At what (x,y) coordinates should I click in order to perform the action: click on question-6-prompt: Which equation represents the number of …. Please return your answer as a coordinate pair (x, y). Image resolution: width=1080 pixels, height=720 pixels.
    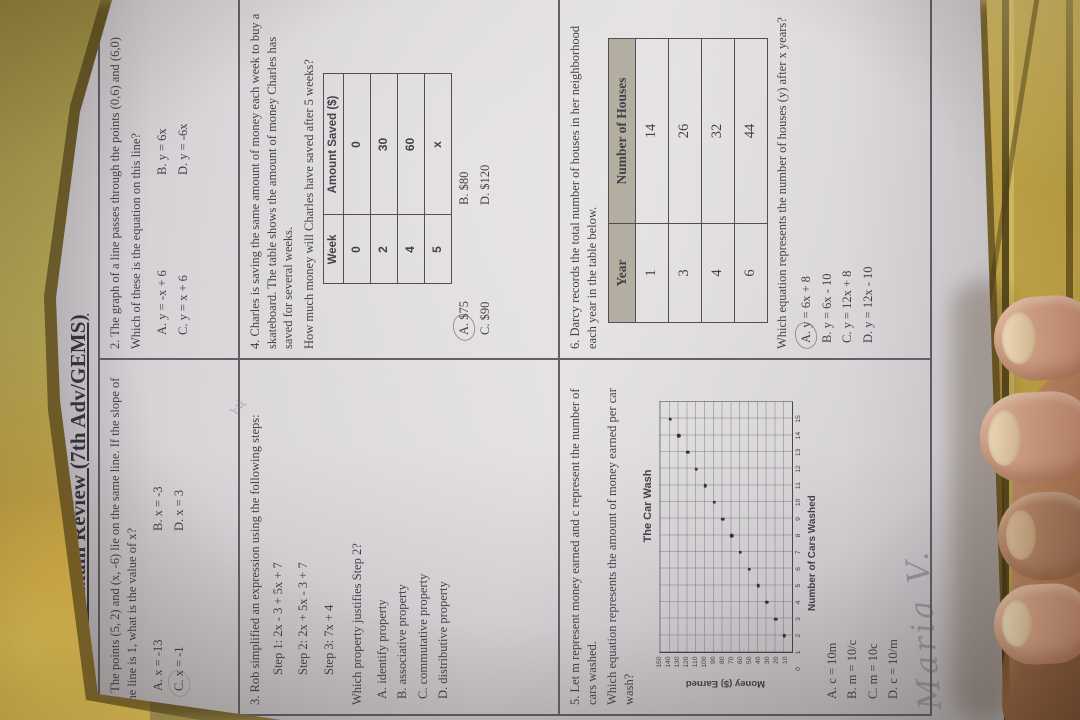
    Looking at the image, I should click on (781, 183).